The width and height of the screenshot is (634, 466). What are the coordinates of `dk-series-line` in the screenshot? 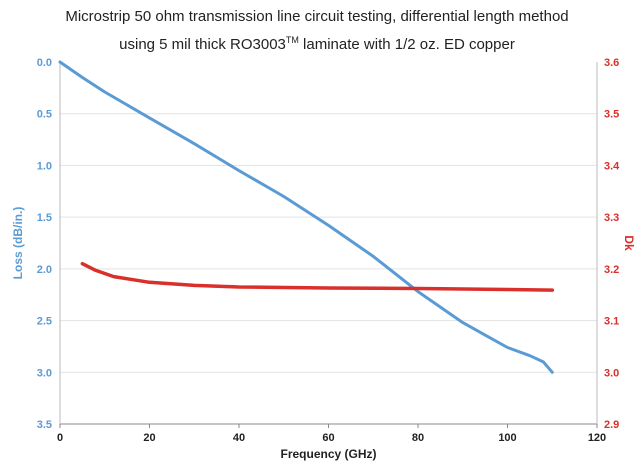 It's located at (317, 276).